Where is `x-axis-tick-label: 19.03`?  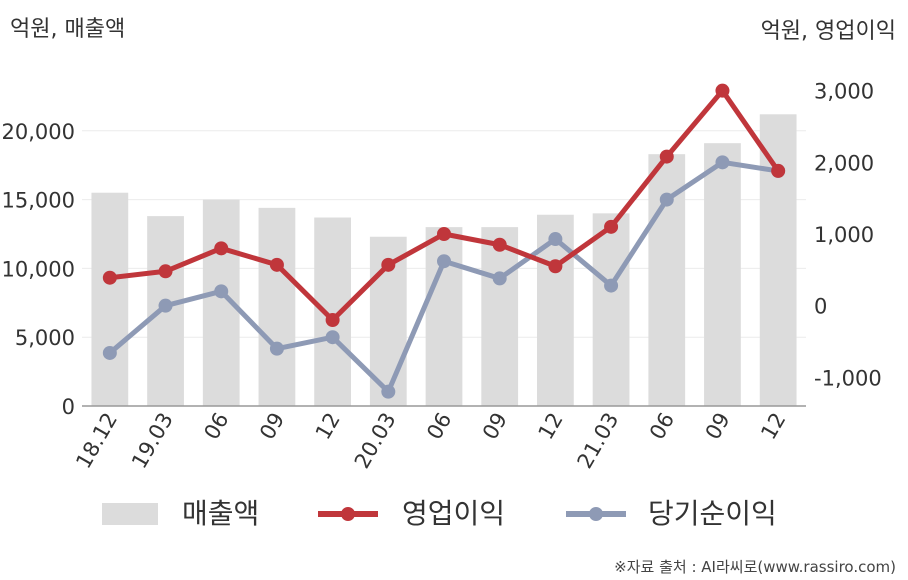 x-axis-tick-label: 19.03 is located at coordinates (152, 441).